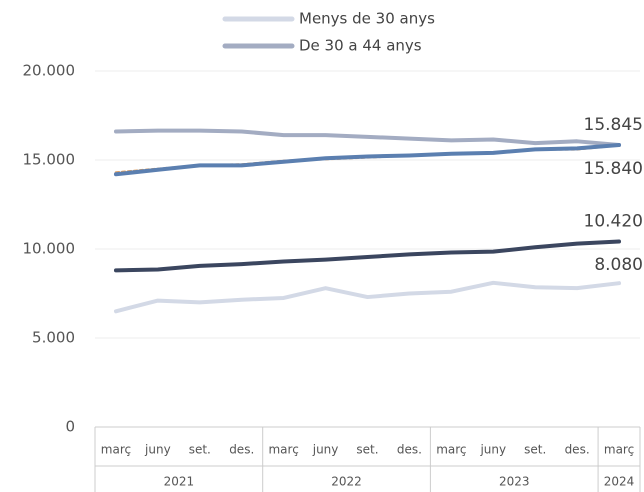 The width and height of the screenshot is (644, 492). Describe the element at coordinates (346, 482) in the screenshot. I see `x-group-label: 2022` at that location.